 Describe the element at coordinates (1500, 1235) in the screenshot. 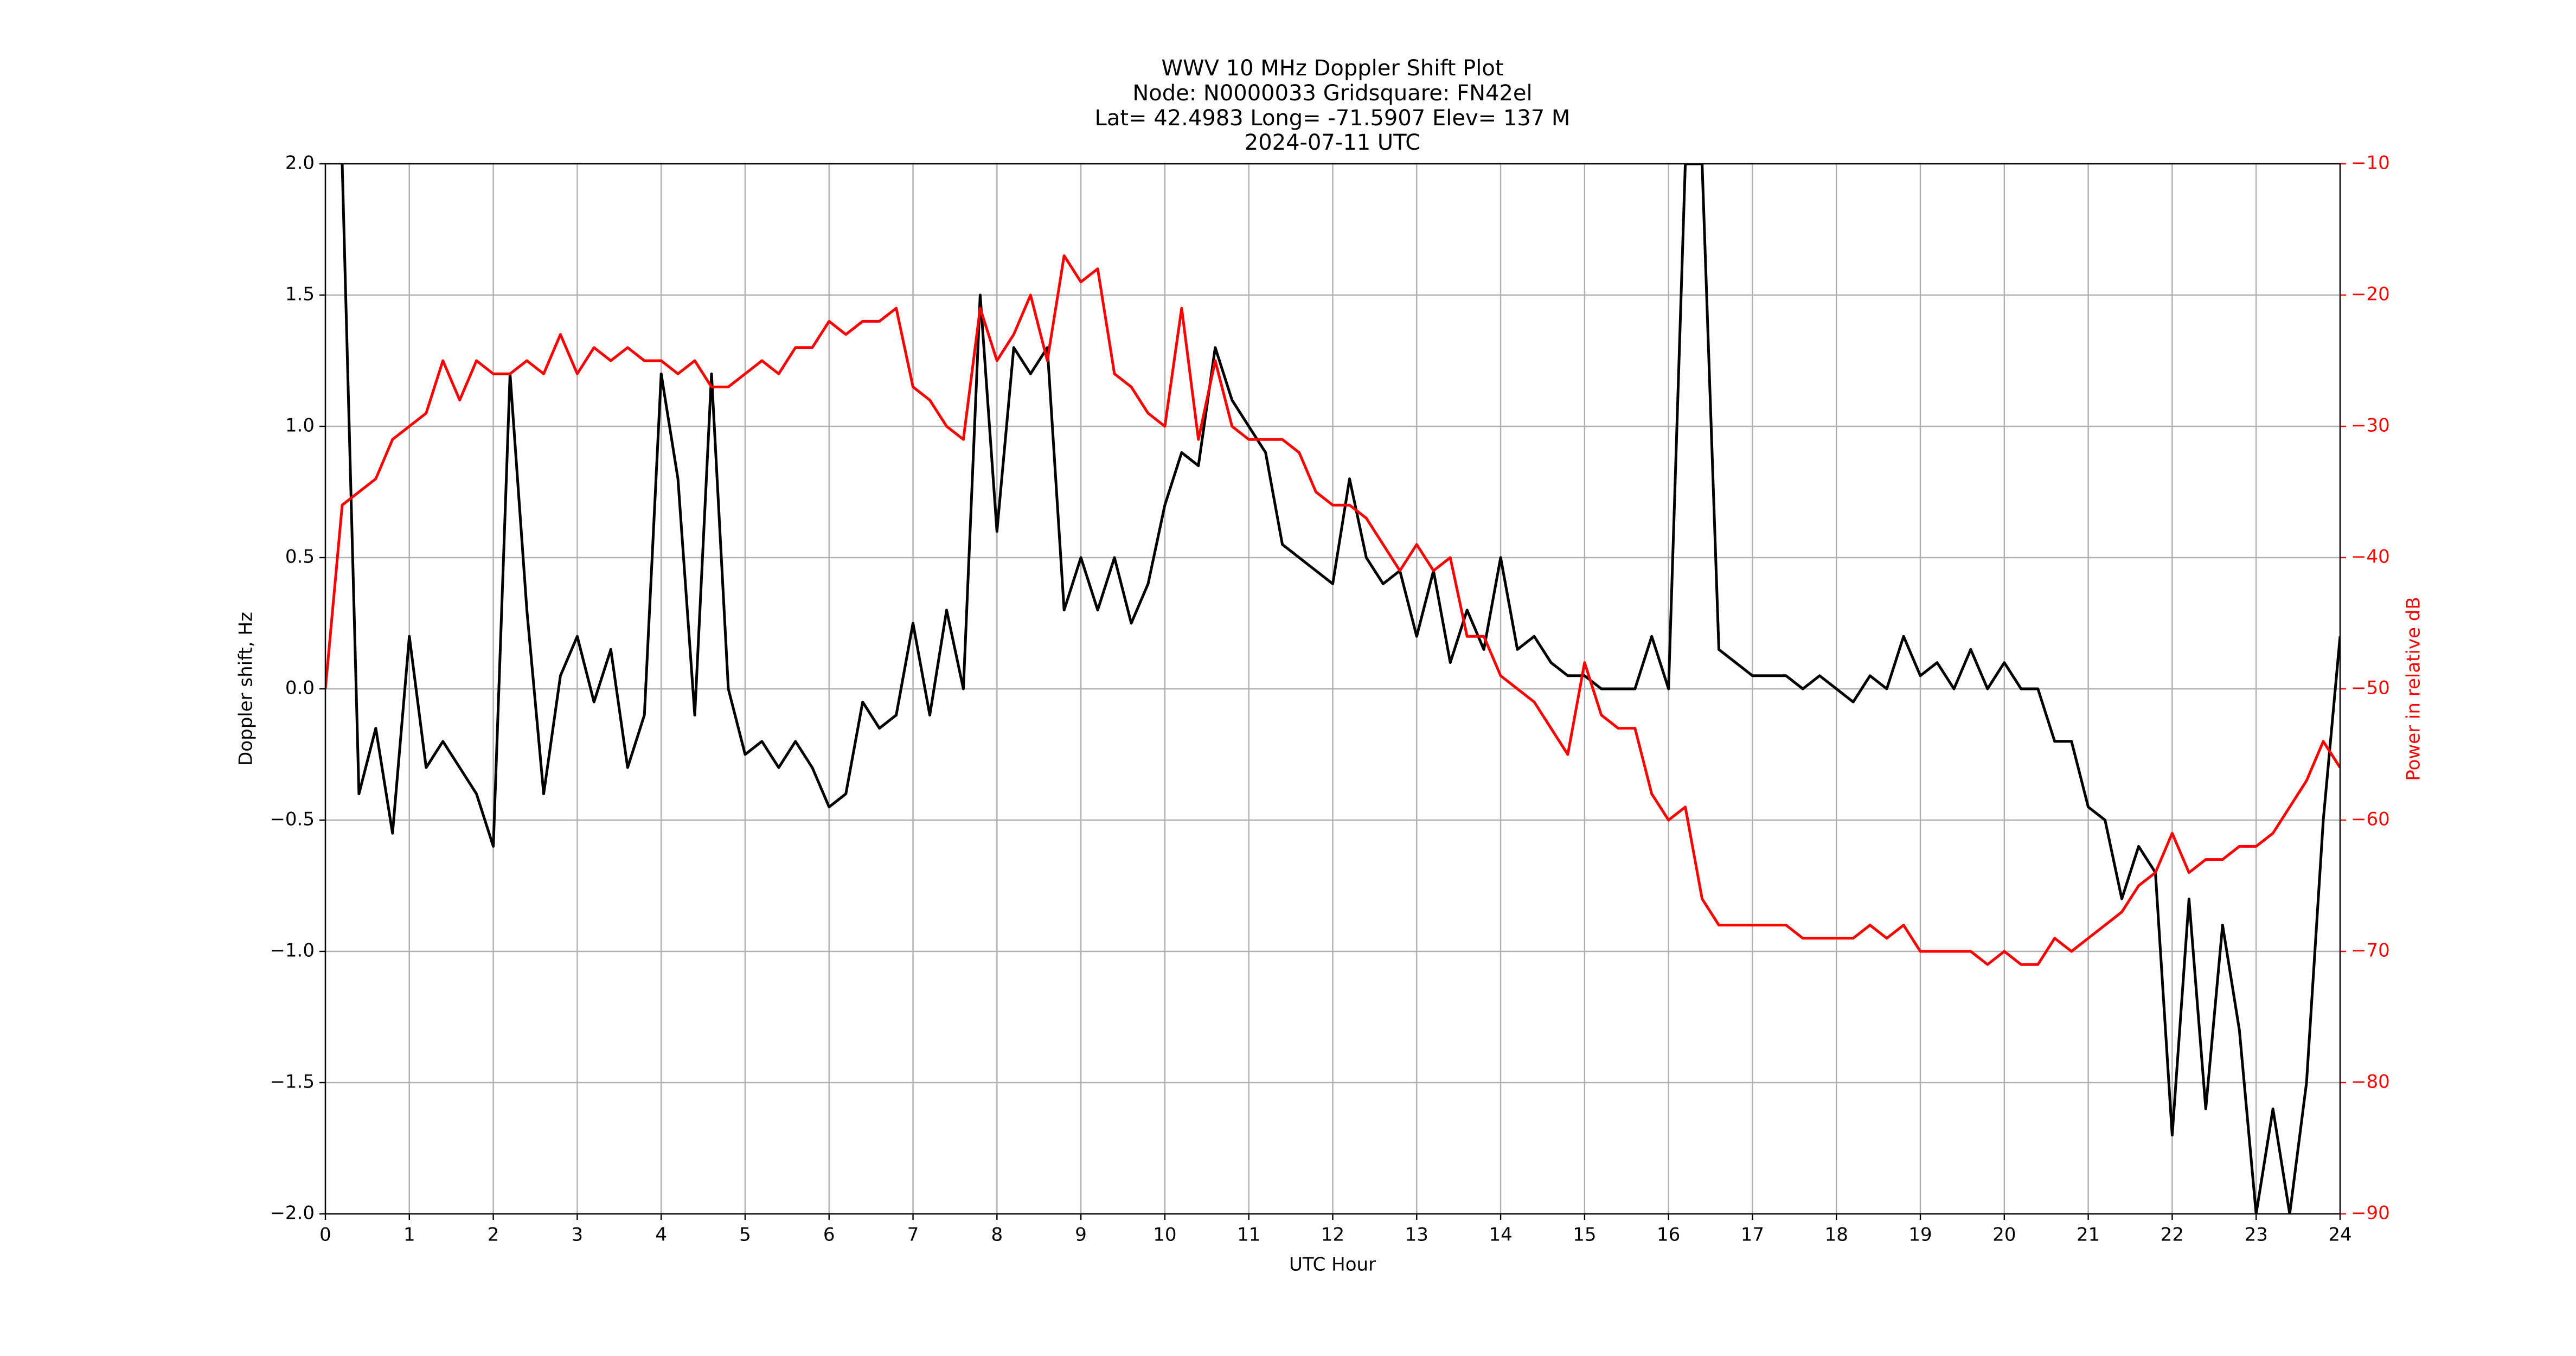

I see `x-tick-label: 14` at that location.